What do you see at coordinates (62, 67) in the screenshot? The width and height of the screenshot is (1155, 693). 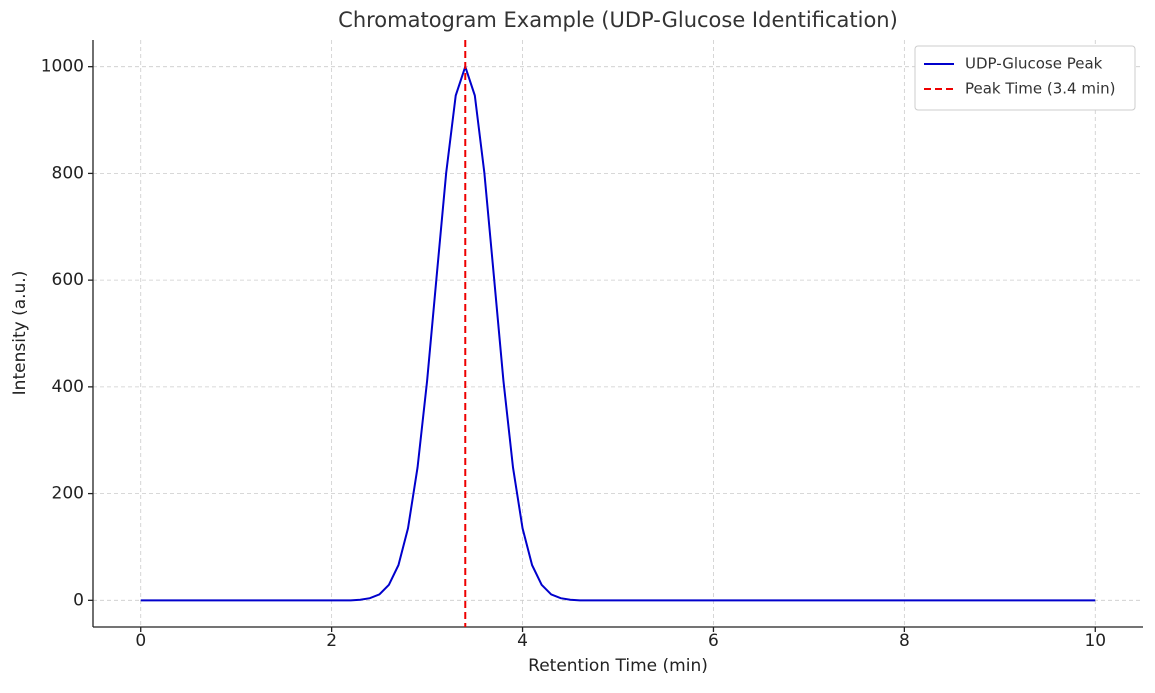 I see `y-tick-label: 1000` at bounding box center [62, 67].